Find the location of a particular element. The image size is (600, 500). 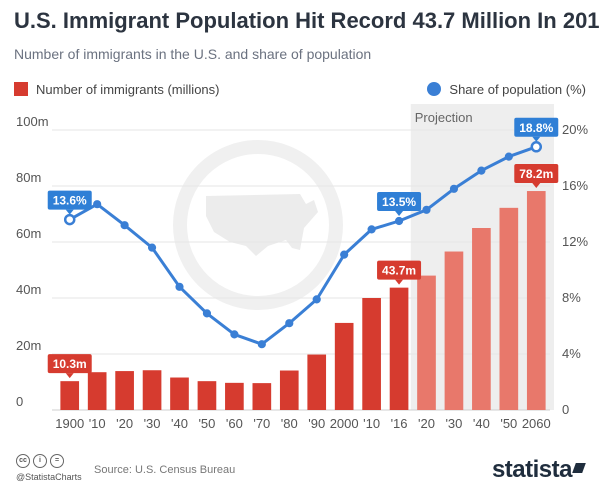

legend-bar-label: Number of immigrants (millions) is located at coordinates (128, 89).